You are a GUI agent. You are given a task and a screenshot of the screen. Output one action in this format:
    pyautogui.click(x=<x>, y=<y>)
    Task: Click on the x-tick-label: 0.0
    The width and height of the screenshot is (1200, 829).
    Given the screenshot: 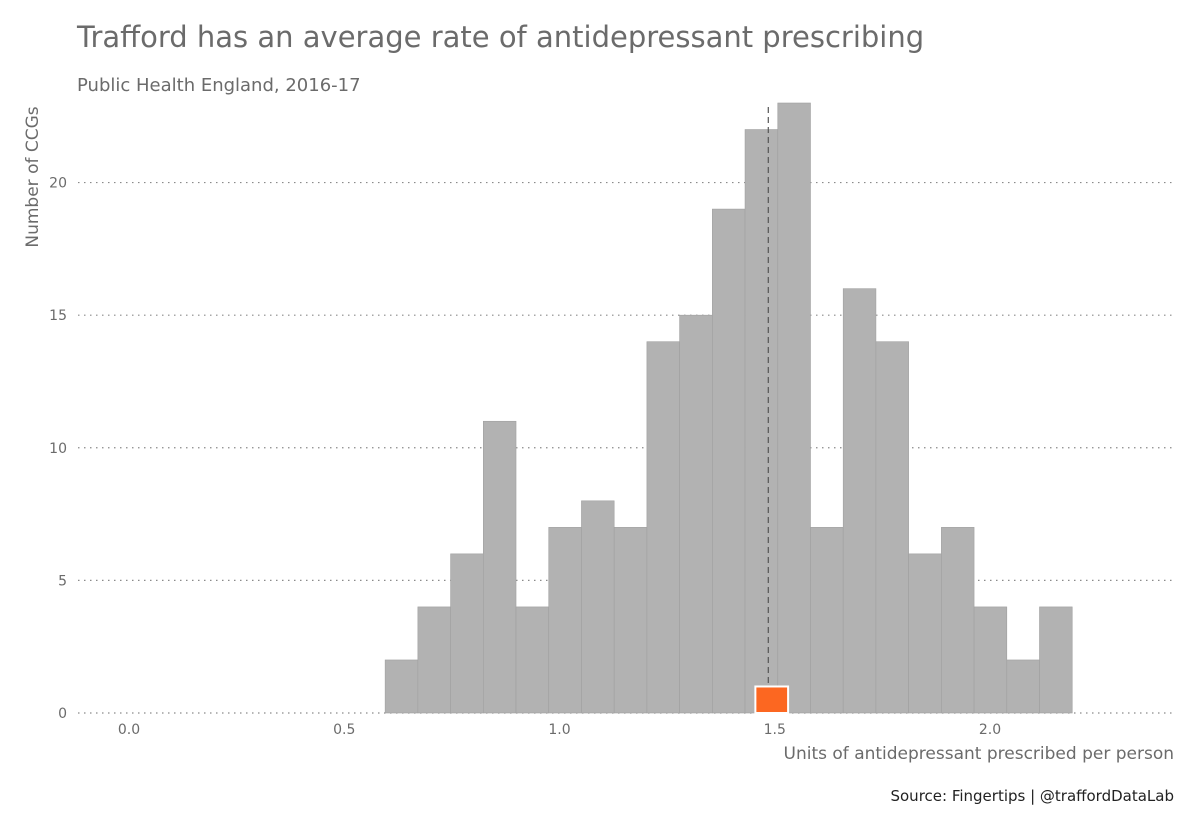 What is the action you would take?
    pyautogui.click(x=129, y=730)
    